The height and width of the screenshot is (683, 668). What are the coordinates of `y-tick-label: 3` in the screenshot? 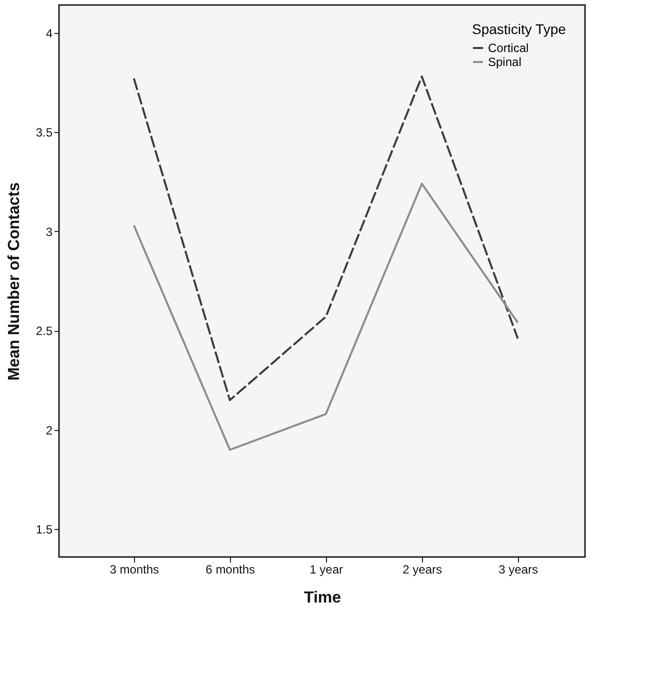 It's located at (49, 231).